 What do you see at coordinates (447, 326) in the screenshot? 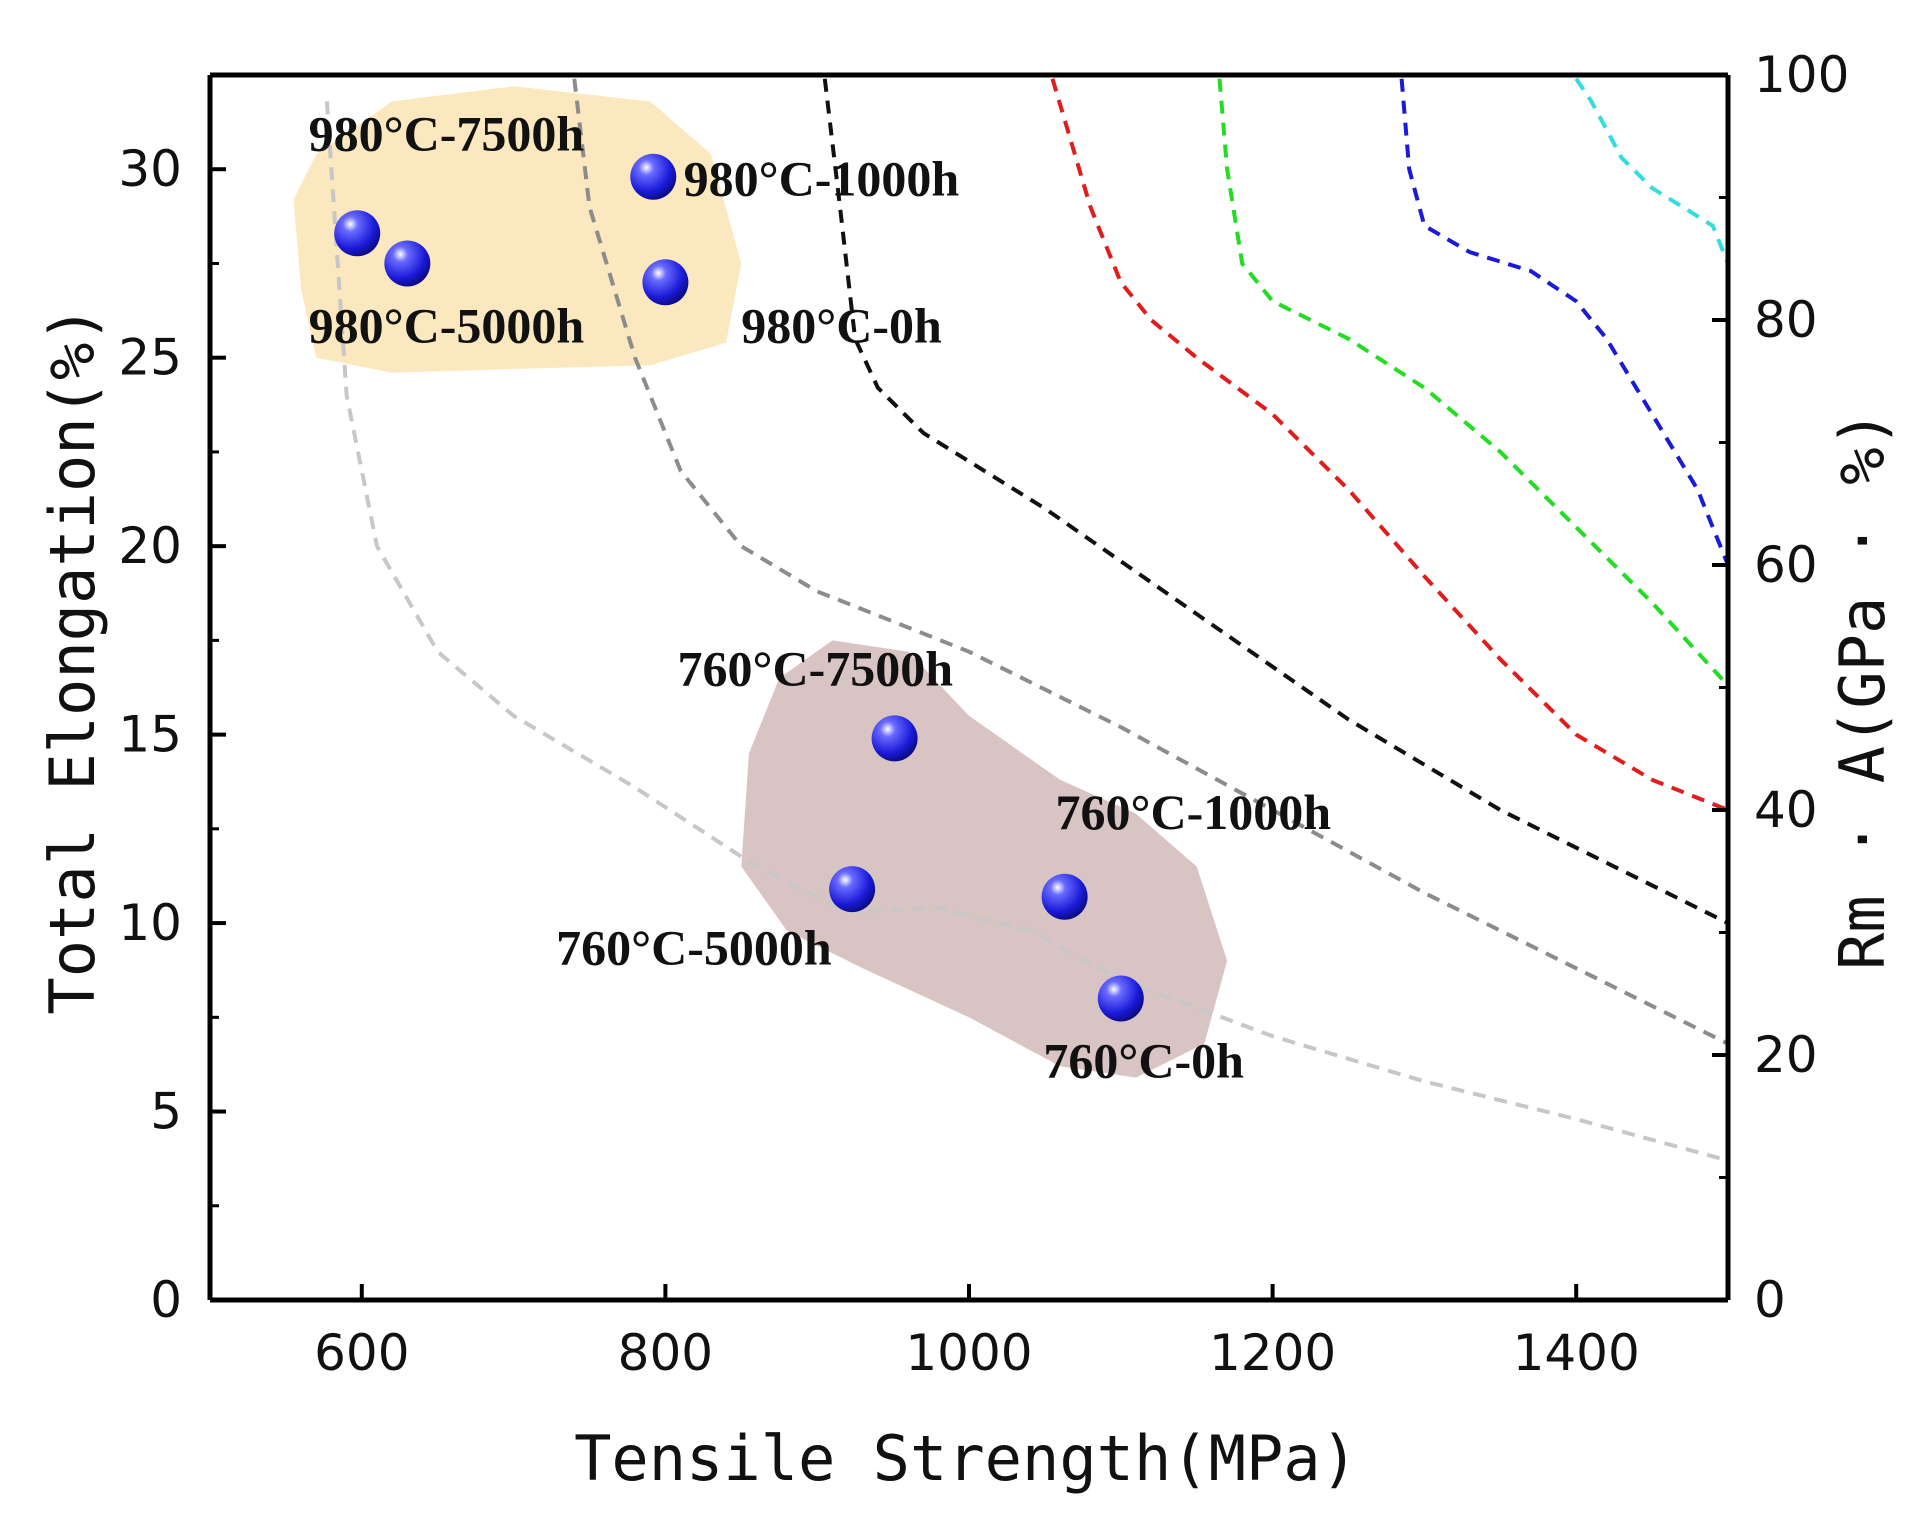
I see `point-label: 980°C-5000h` at bounding box center [447, 326].